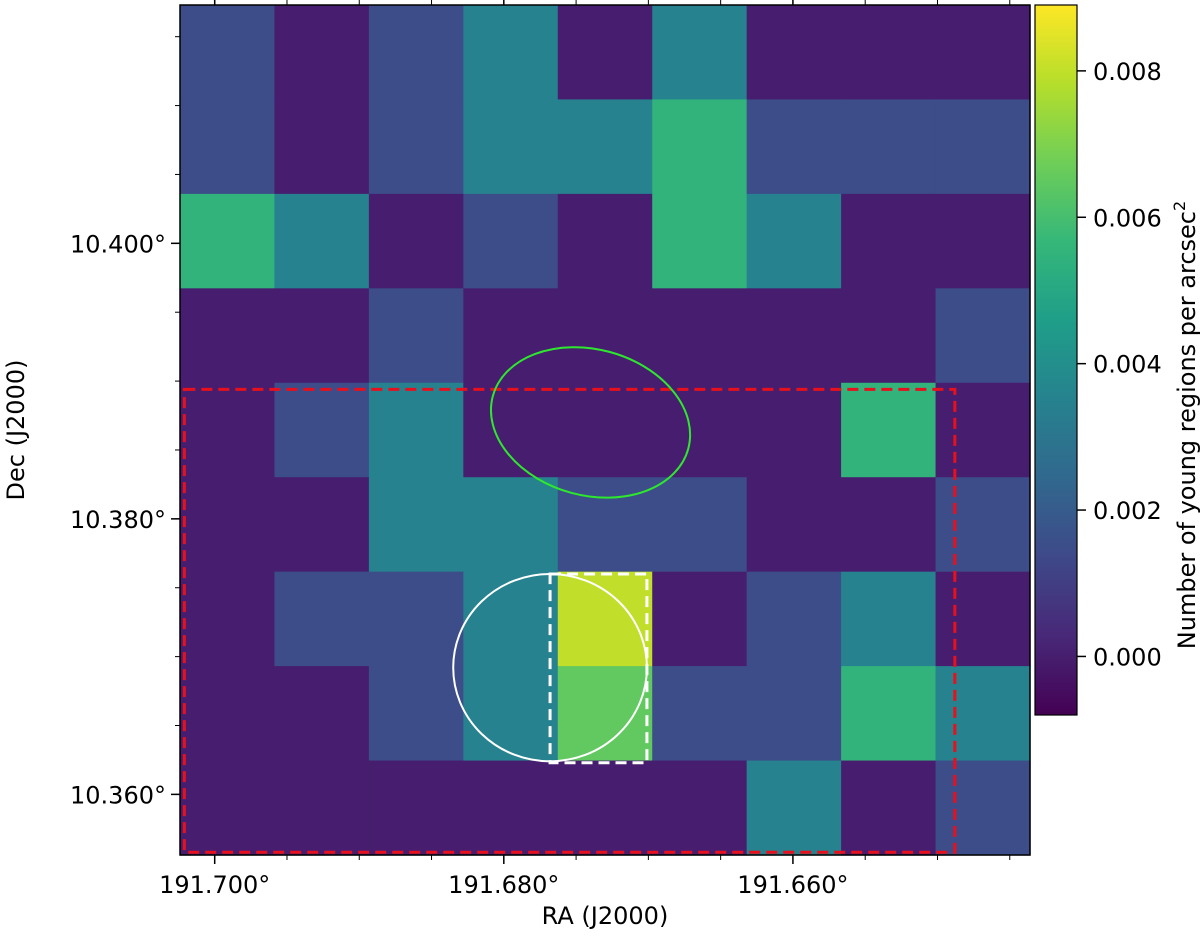  Describe the element at coordinates (1127, 657) in the screenshot. I see `colorbar-tick-label: 0.000` at that location.